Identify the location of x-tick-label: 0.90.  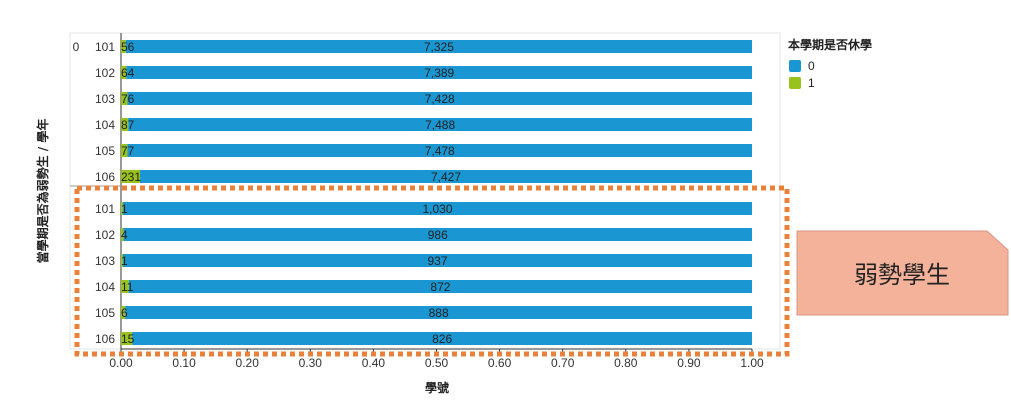
(689, 363).